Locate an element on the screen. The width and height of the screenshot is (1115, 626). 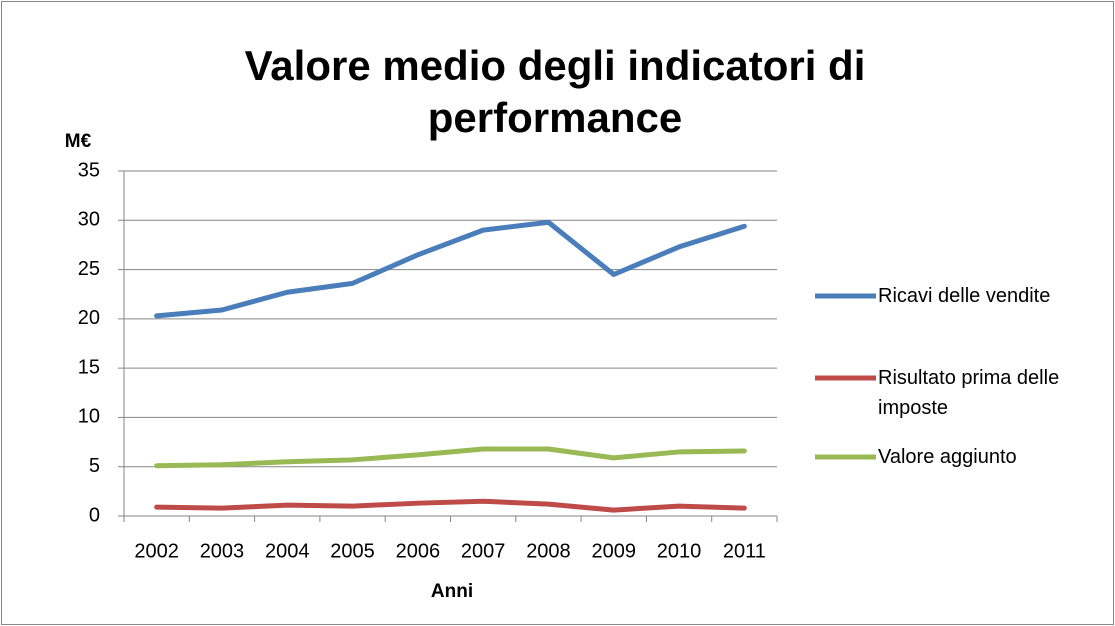
x-tick-label: 2008 is located at coordinates (548, 551).